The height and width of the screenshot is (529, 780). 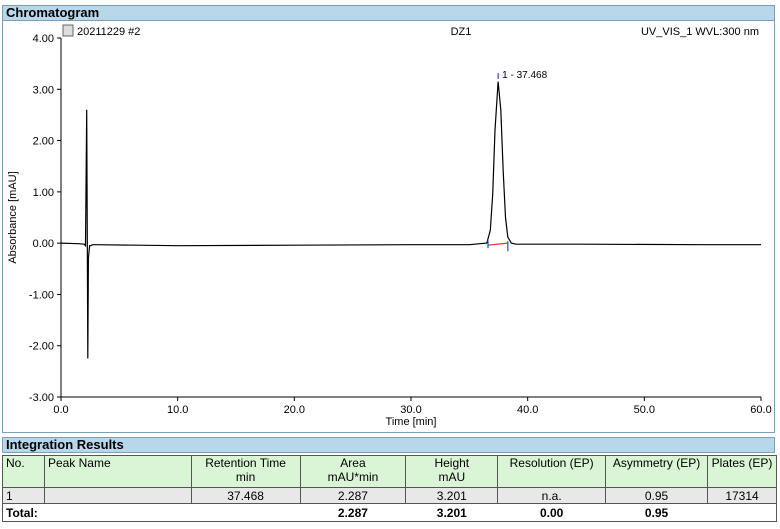 I want to click on y-tick-label: -2.00, so click(x=41, y=347).